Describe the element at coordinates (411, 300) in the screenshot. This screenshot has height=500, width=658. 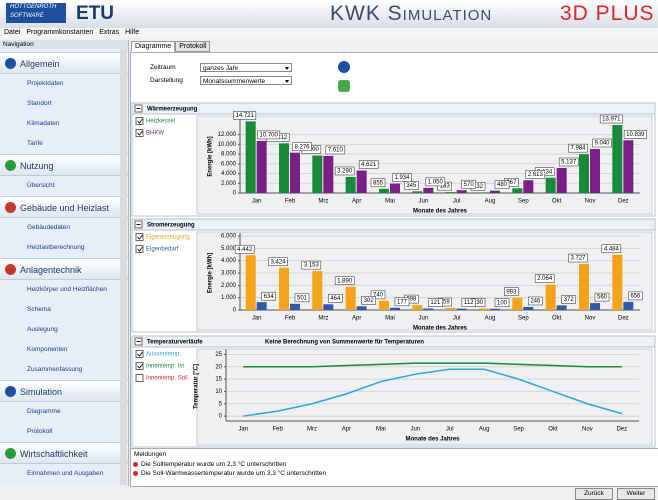
I see `data-label: 398` at that location.